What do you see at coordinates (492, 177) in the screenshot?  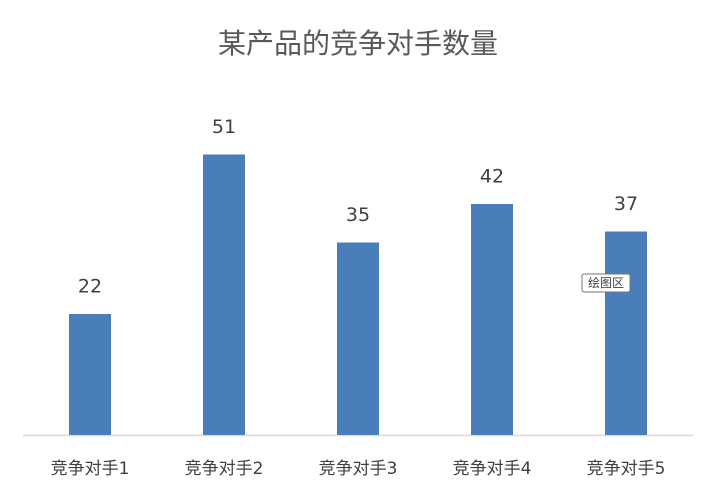 I see `data-label: 42` at bounding box center [492, 177].